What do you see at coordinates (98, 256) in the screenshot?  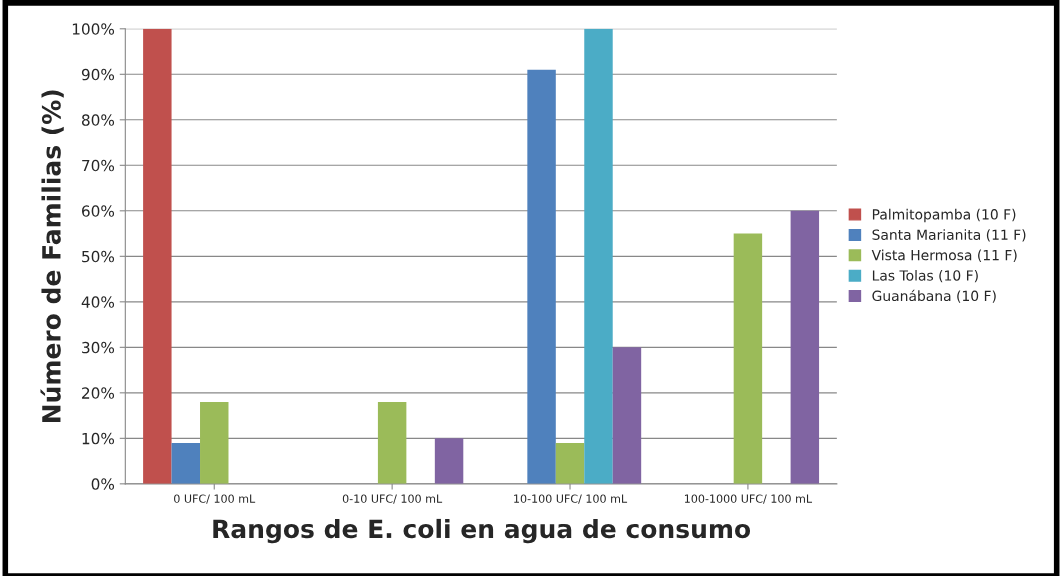 I see `y-tick-label: 50%` at bounding box center [98, 256].